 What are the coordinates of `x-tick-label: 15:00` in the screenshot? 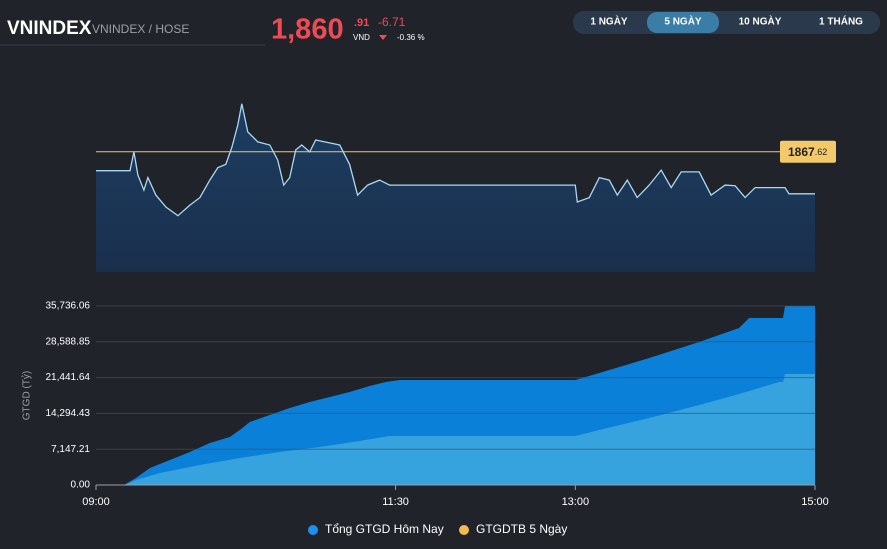 It's located at (815, 502).